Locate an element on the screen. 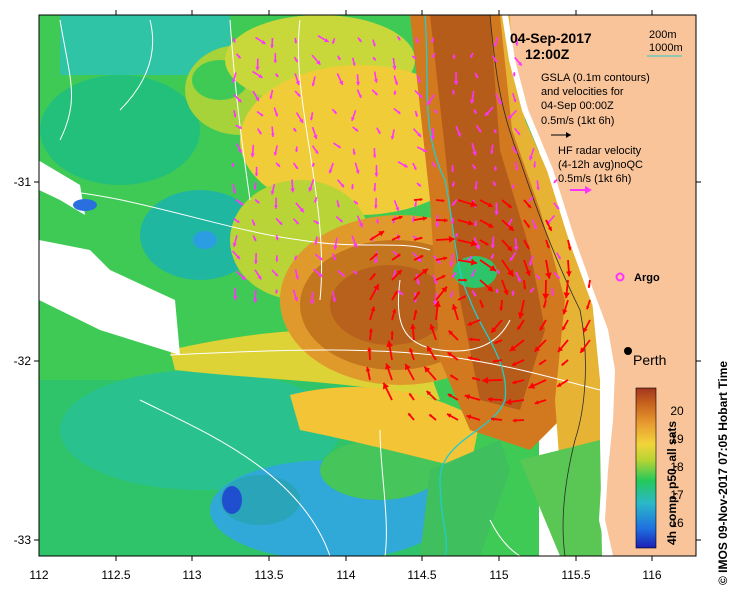 The height and width of the screenshot is (592, 739). hf-scale-arrowhead is located at coordinates (588, 190).